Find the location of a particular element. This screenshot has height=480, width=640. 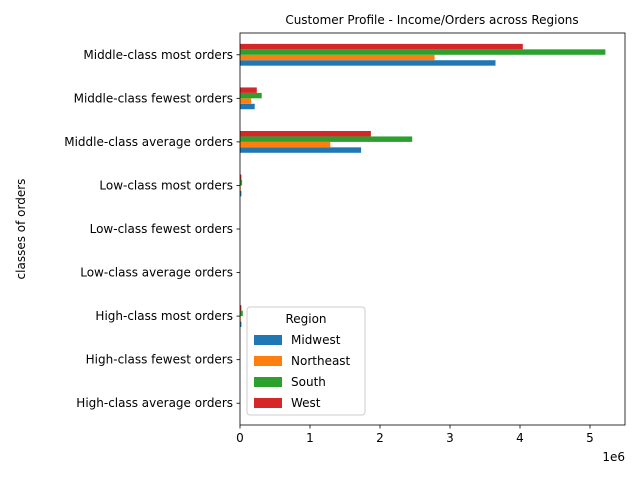

legend-box is located at coordinates (306, 361).